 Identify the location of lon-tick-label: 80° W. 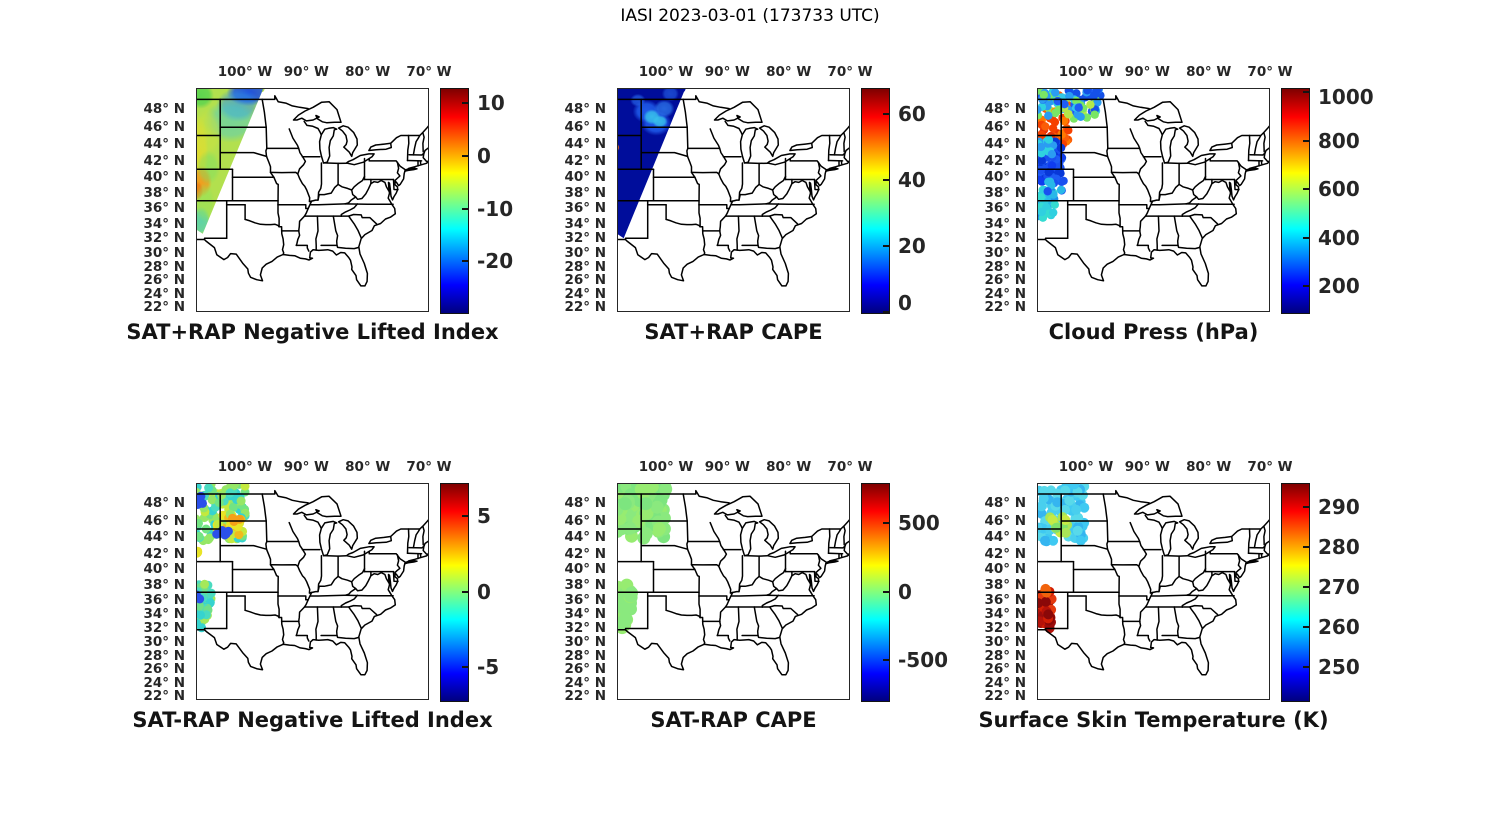
(368, 467).